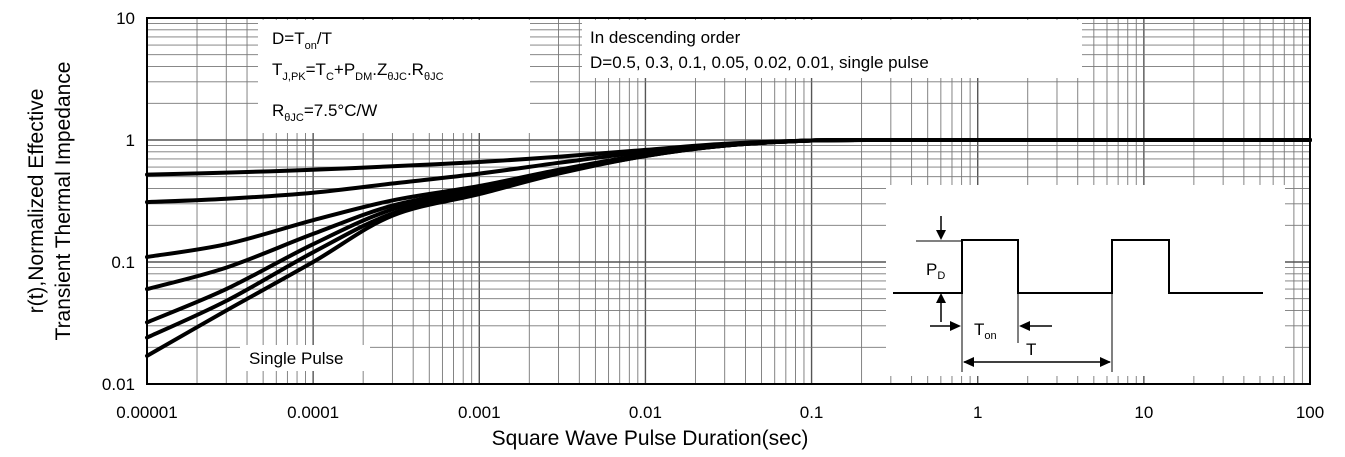 The width and height of the screenshot is (1345, 457). Describe the element at coordinates (479, 412) in the screenshot. I see `x-tick-label: 0.001` at that location.